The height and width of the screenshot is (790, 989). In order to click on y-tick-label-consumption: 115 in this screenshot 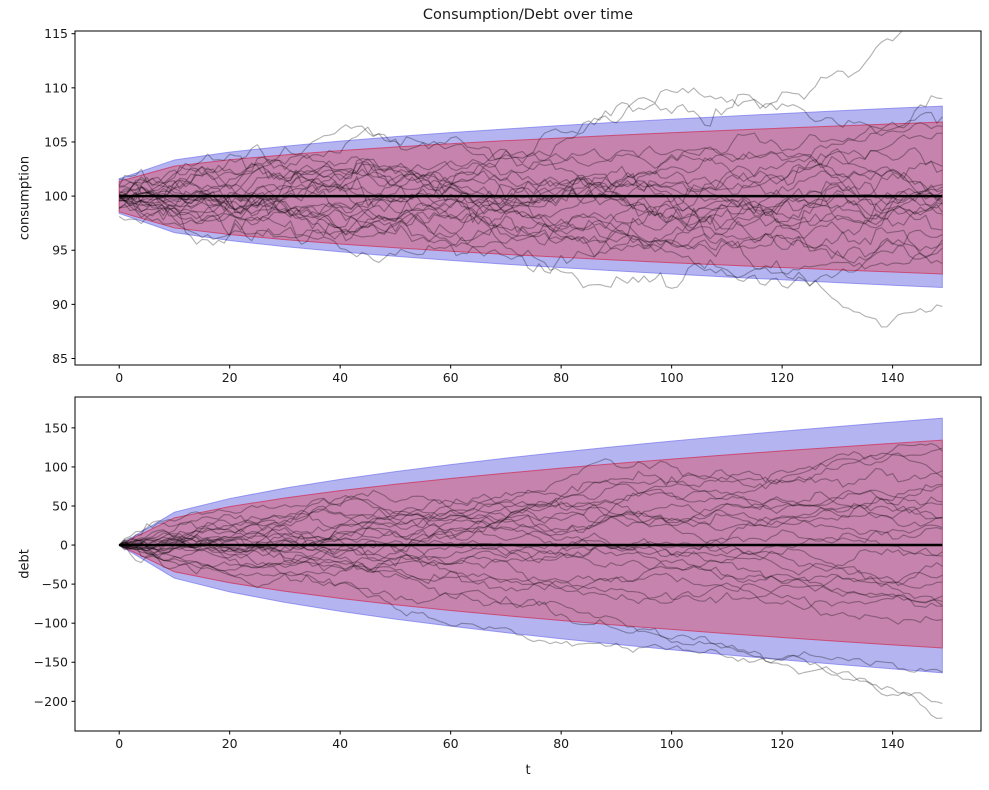, I will do `click(56, 33)`.